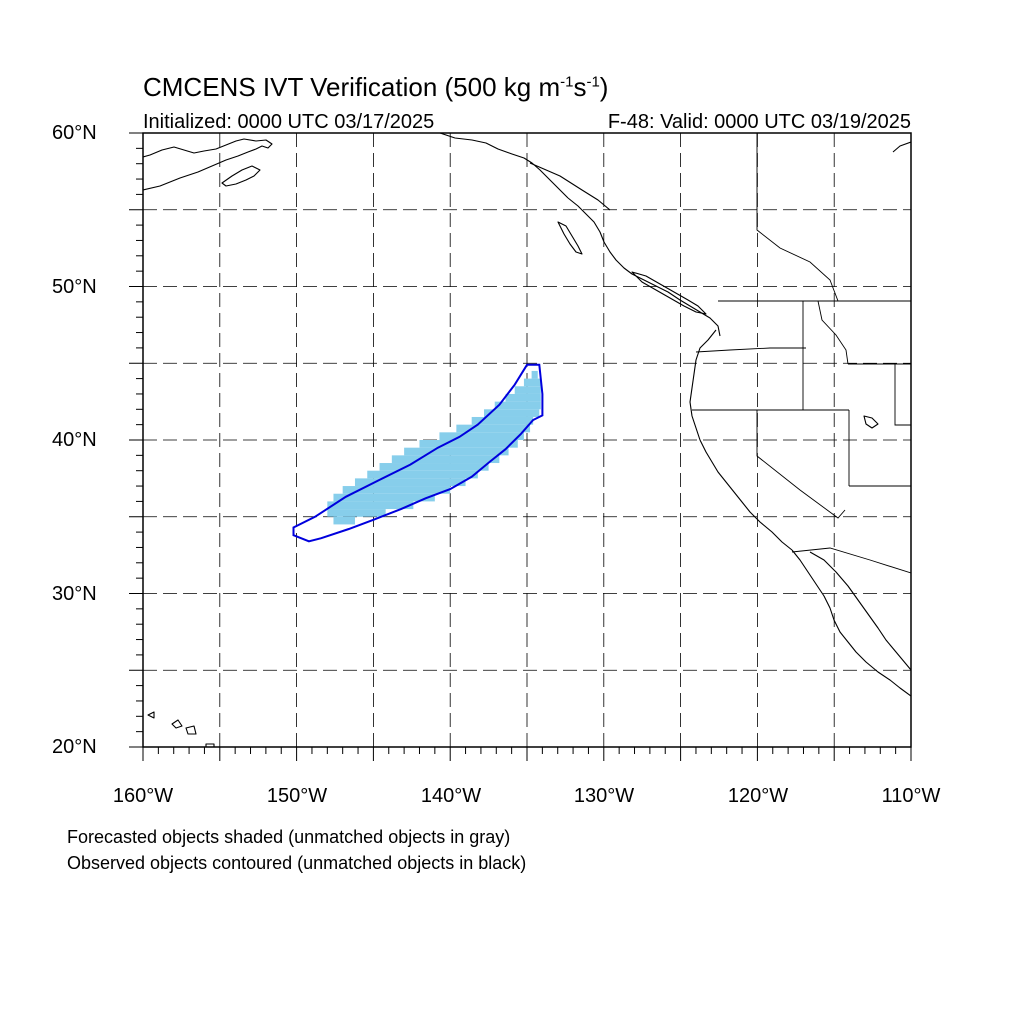  I want to click on baja-california, so click(851, 623).